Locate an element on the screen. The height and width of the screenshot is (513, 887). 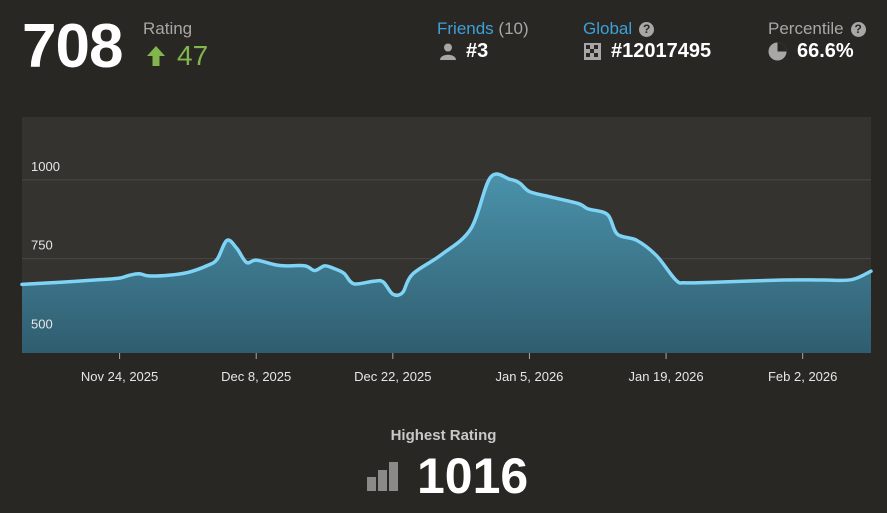
percentile-label-text: Percentile is located at coordinates (806, 28).